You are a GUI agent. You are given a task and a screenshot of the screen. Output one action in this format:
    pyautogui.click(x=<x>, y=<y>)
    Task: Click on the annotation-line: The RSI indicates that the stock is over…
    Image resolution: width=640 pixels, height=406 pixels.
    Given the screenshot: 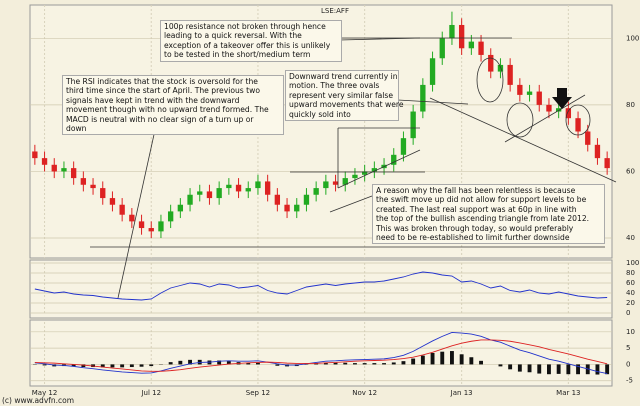 What is the action you would take?
    pyautogui.click(x=162, y=81)
    